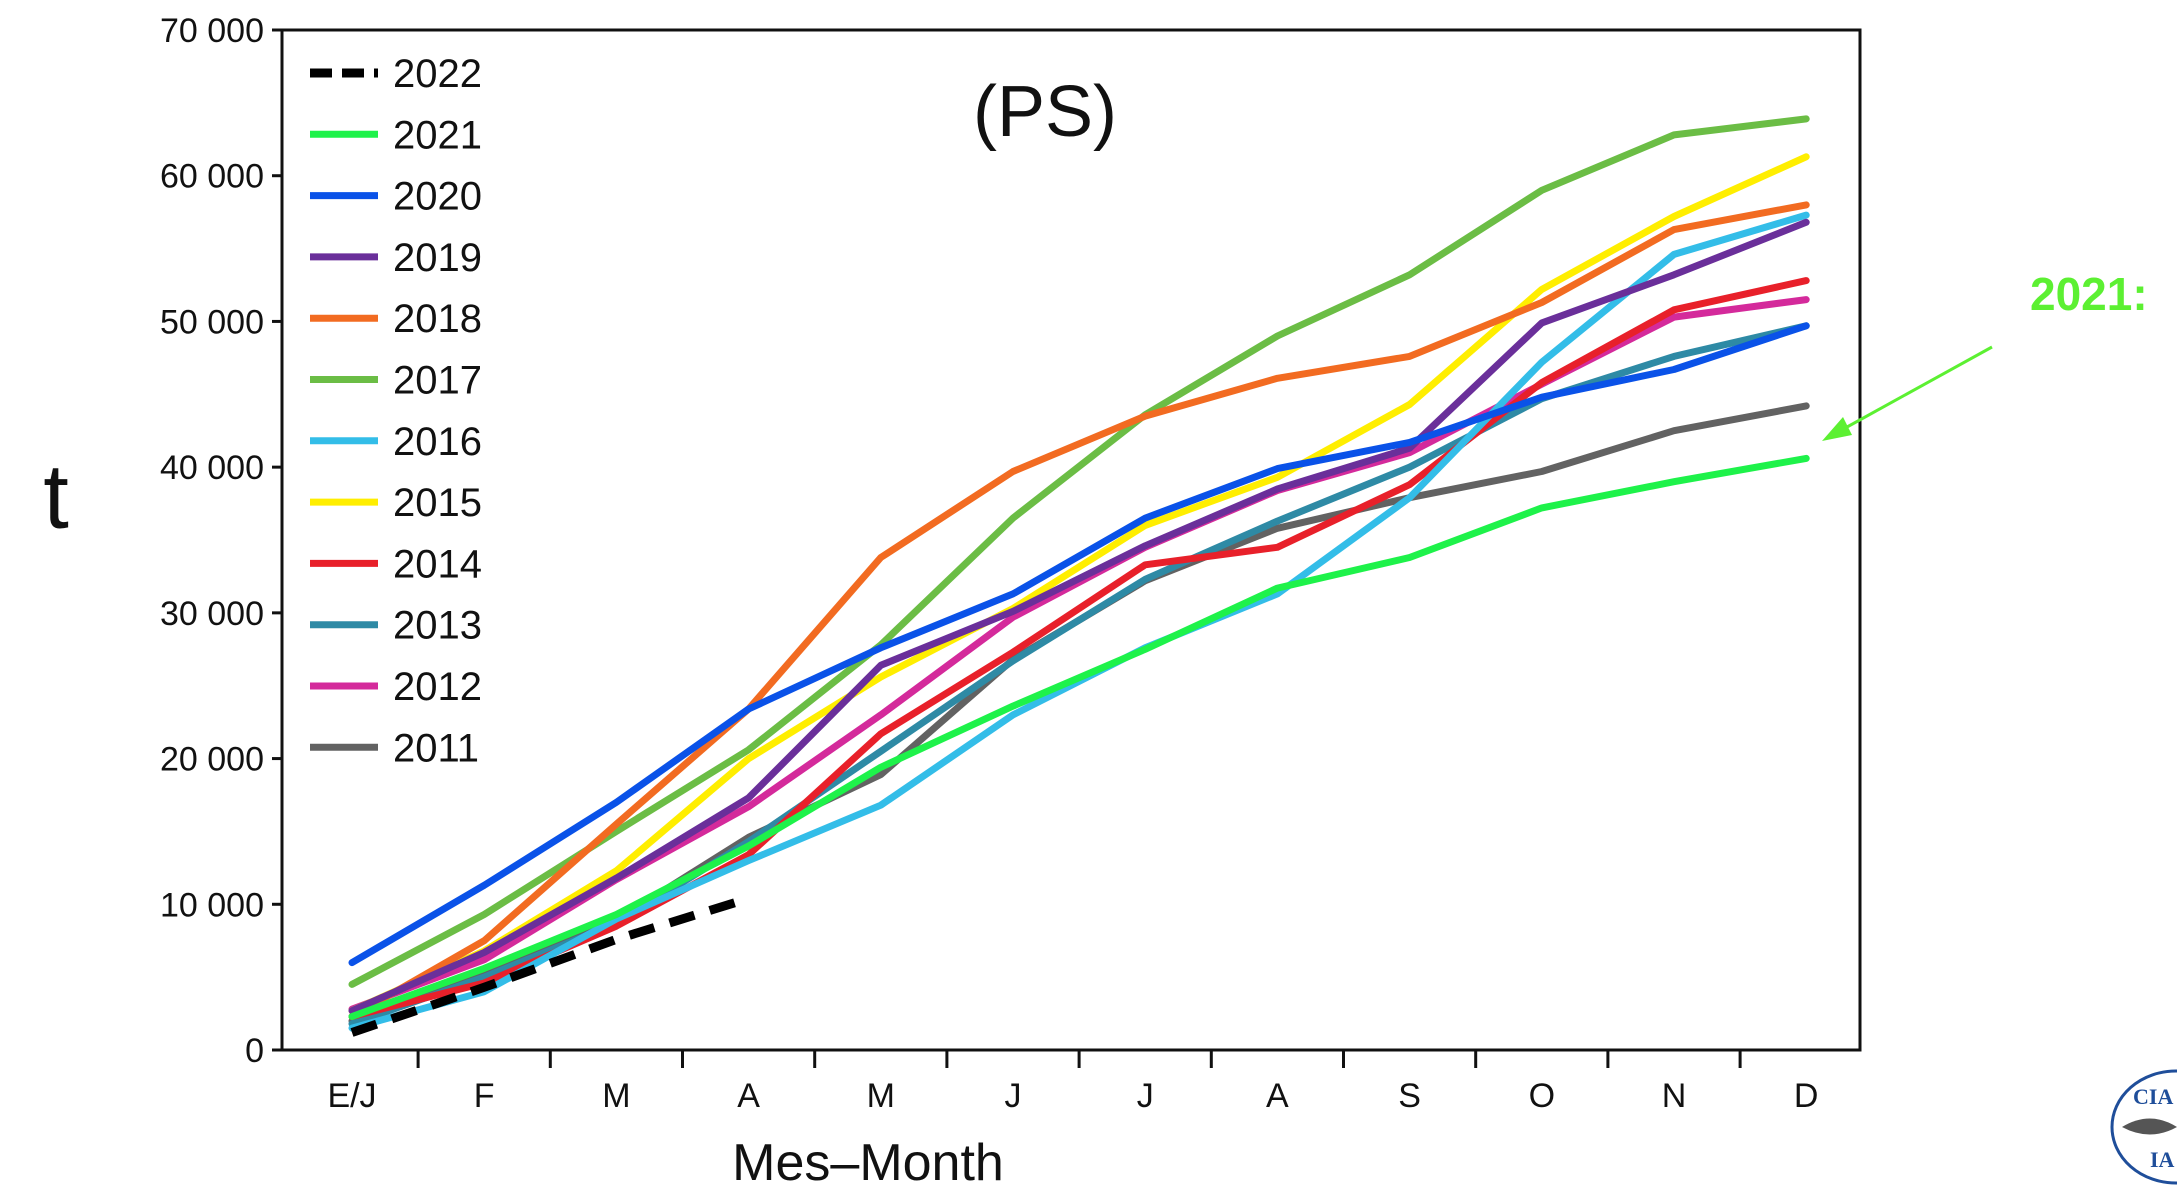 The width and height of the screenshot is (2177, 1189). What do you see at coordinates (437, 503) in the screenshot?
I see `legend-label-2015: 2015` at bounding box center [437, 503].